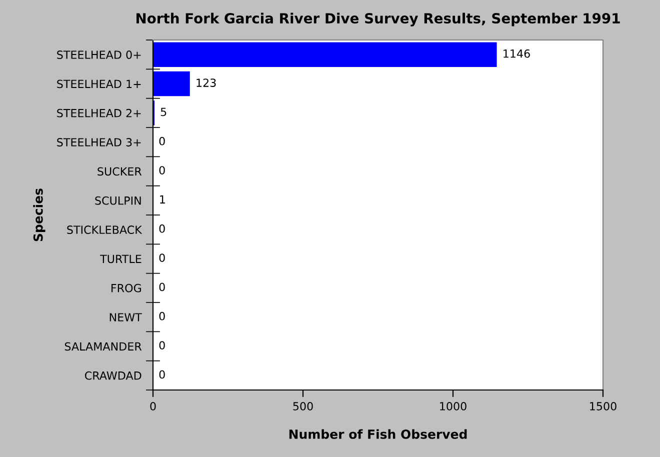 The width and height of the screenshot is (660, 457). What do you see at coordinates (103, 346) in the screenshot?
I see `y-tick-label: SALAMANDER` at bounding box center [103, 346].